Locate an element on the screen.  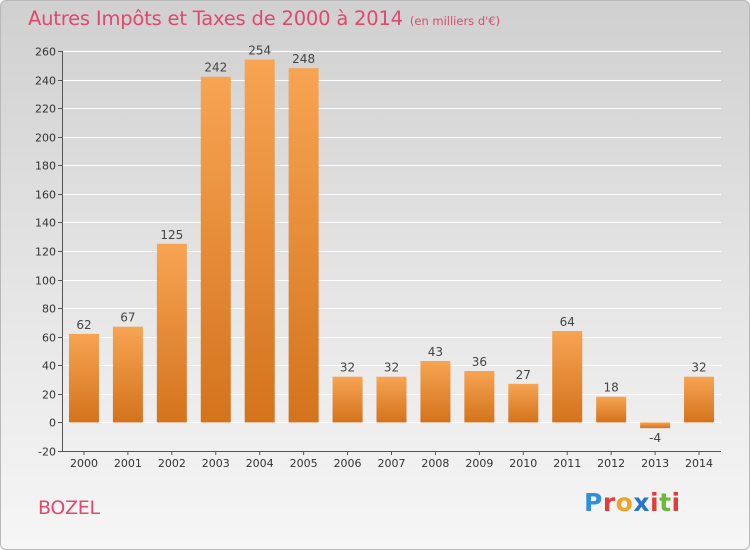
value-label-2001: 67 is located at coordinates (127, 318).